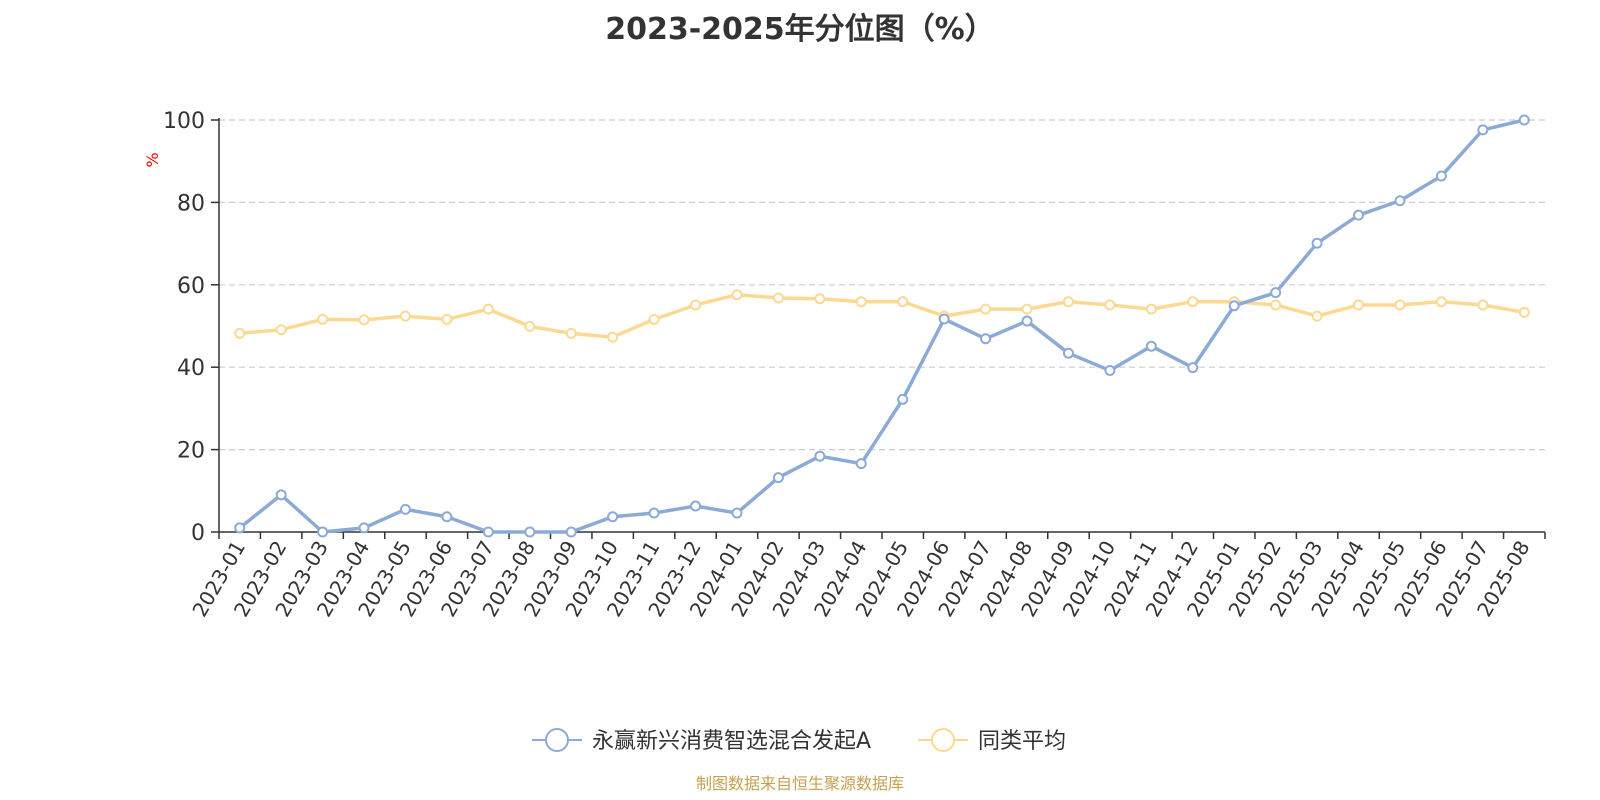  Describe the element at coordinates (191, 451) in the screenshot. I see `y-tick-label: 20` at that location.